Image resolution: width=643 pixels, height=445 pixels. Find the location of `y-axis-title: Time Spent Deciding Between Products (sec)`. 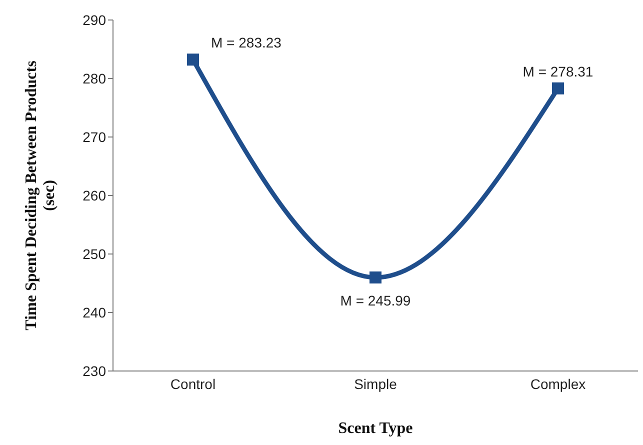

y-axis-title: Time Spent Deciding Between Products (sec) is located at coordinates (40, 195).